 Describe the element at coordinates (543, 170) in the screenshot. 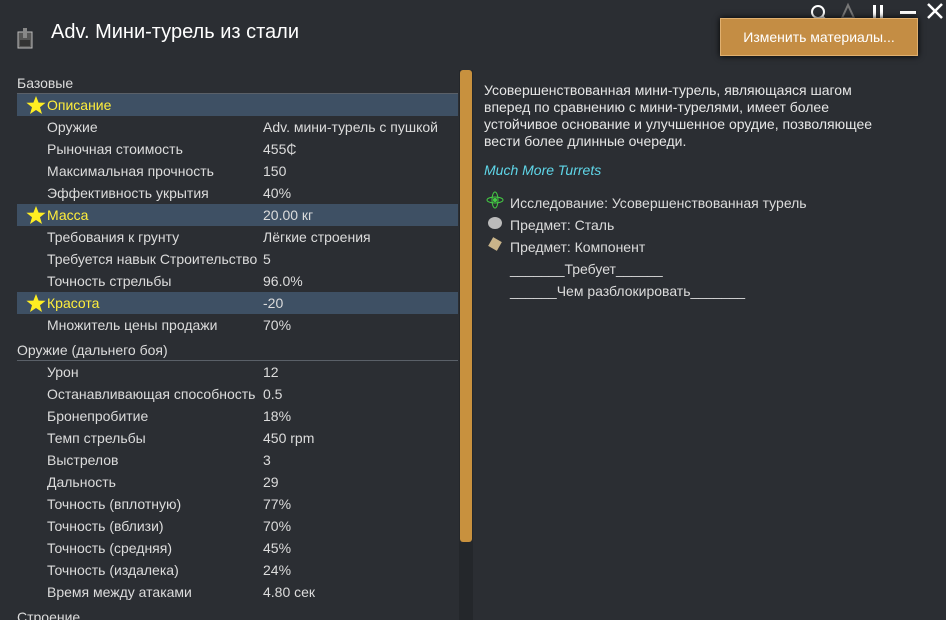

I see `mod-name: Much More Turrets` at that location.